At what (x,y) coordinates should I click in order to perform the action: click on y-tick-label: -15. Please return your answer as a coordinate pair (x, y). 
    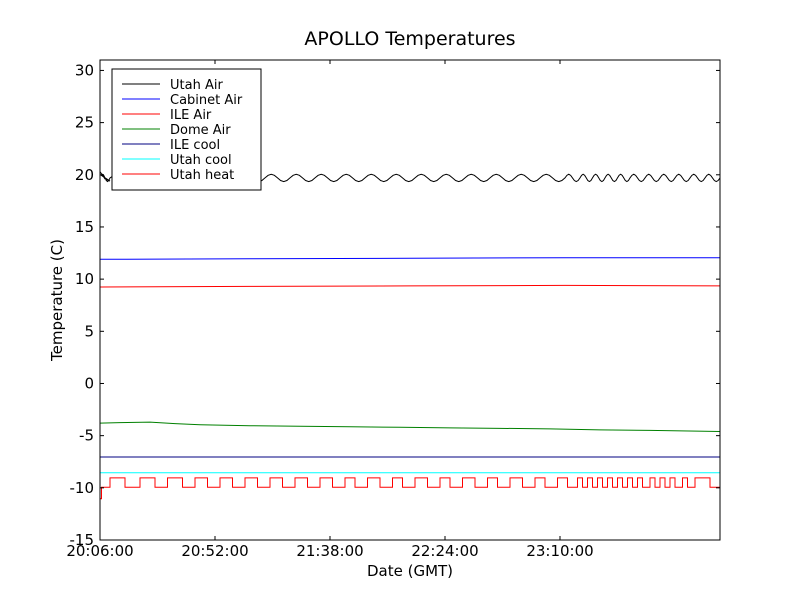
    Looking at the image, I should click on (82, 540).